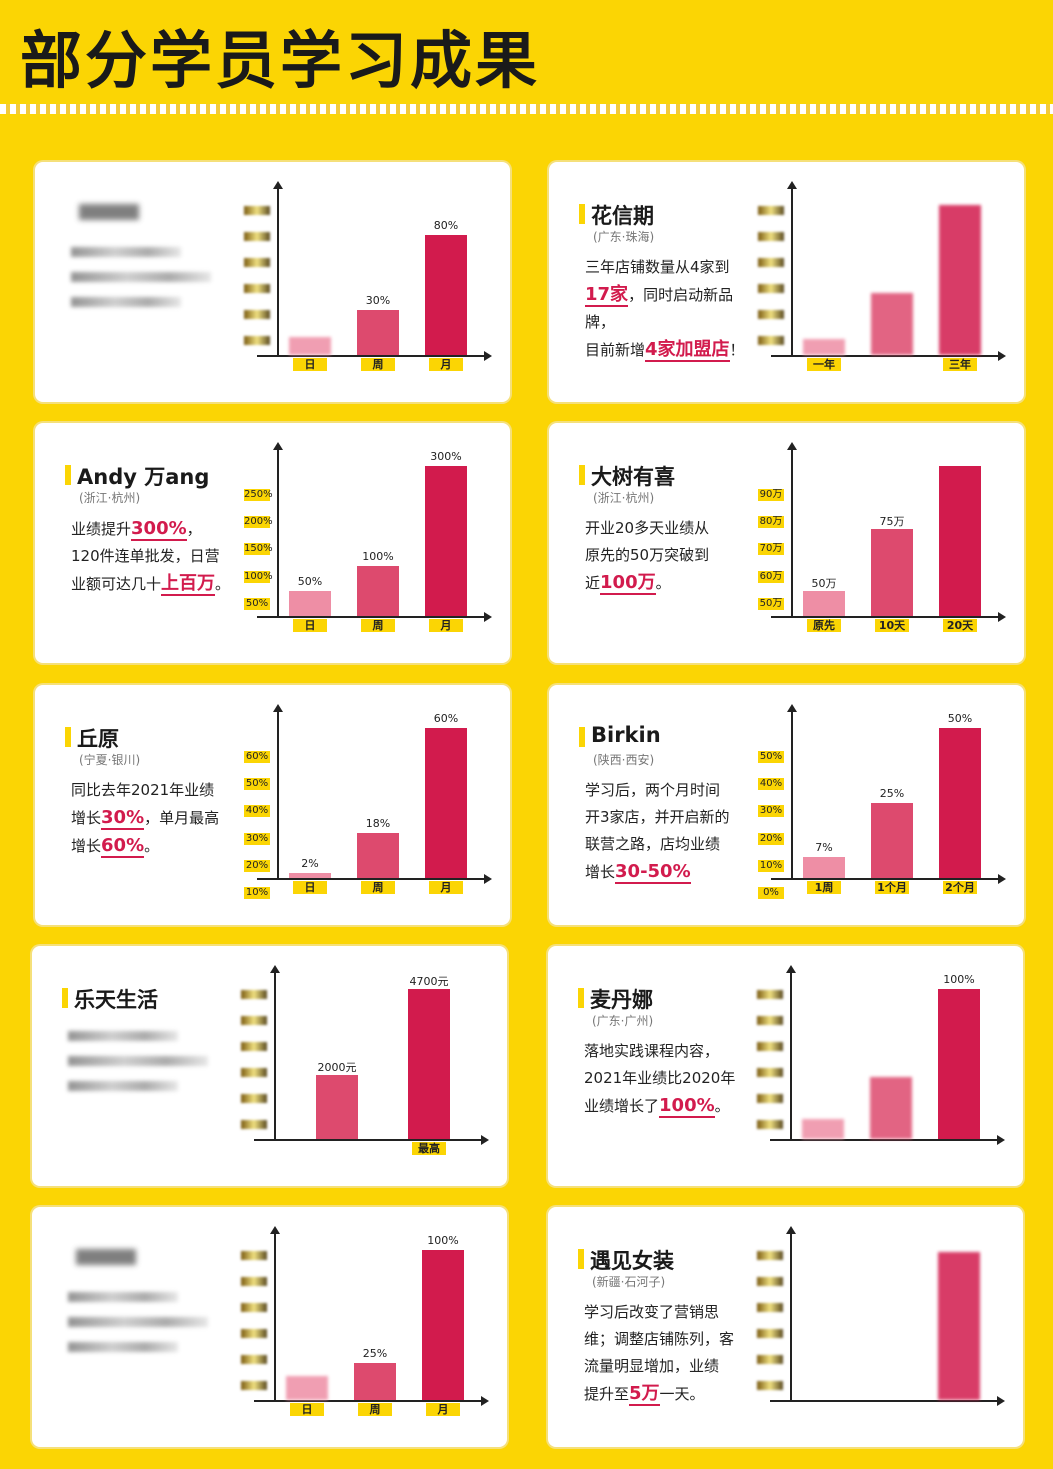  What do you see at coordinates (659, 308) in the screenshot?
I see `text-segment: ，同时启动新品牌，` at bounding box center [659, 308].